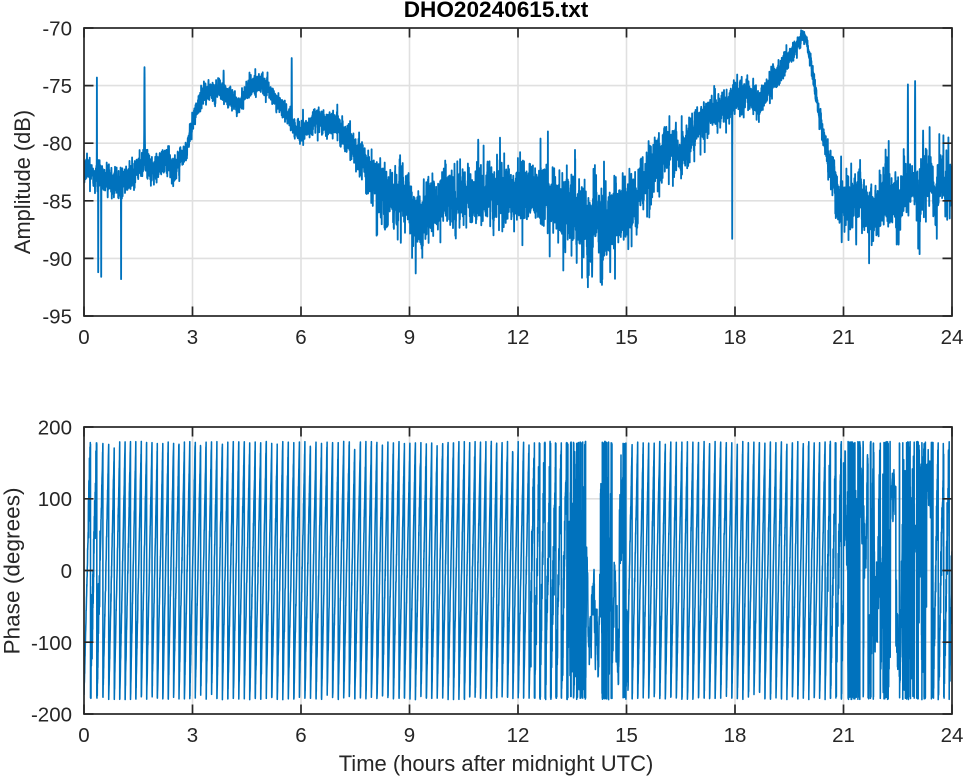  What do you see at coordinates (57, 317) in the screenshot?
I see `svg-text: -95` at bounding box center [57, 317].